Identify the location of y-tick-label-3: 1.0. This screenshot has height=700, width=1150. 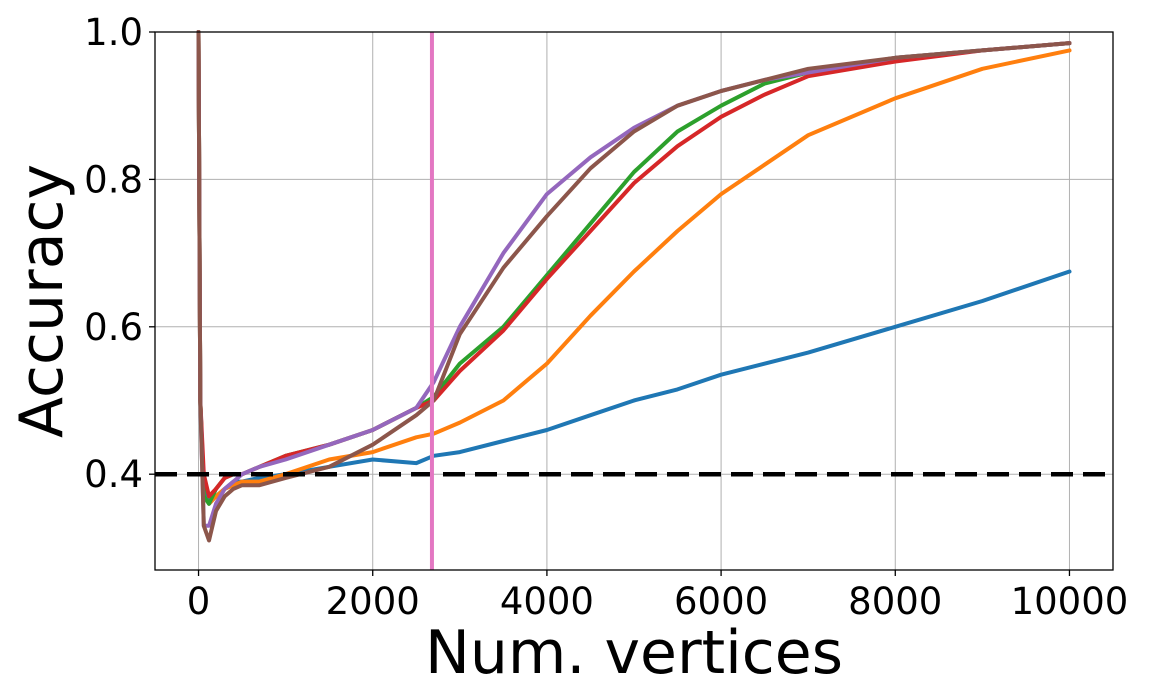
(113, 32).